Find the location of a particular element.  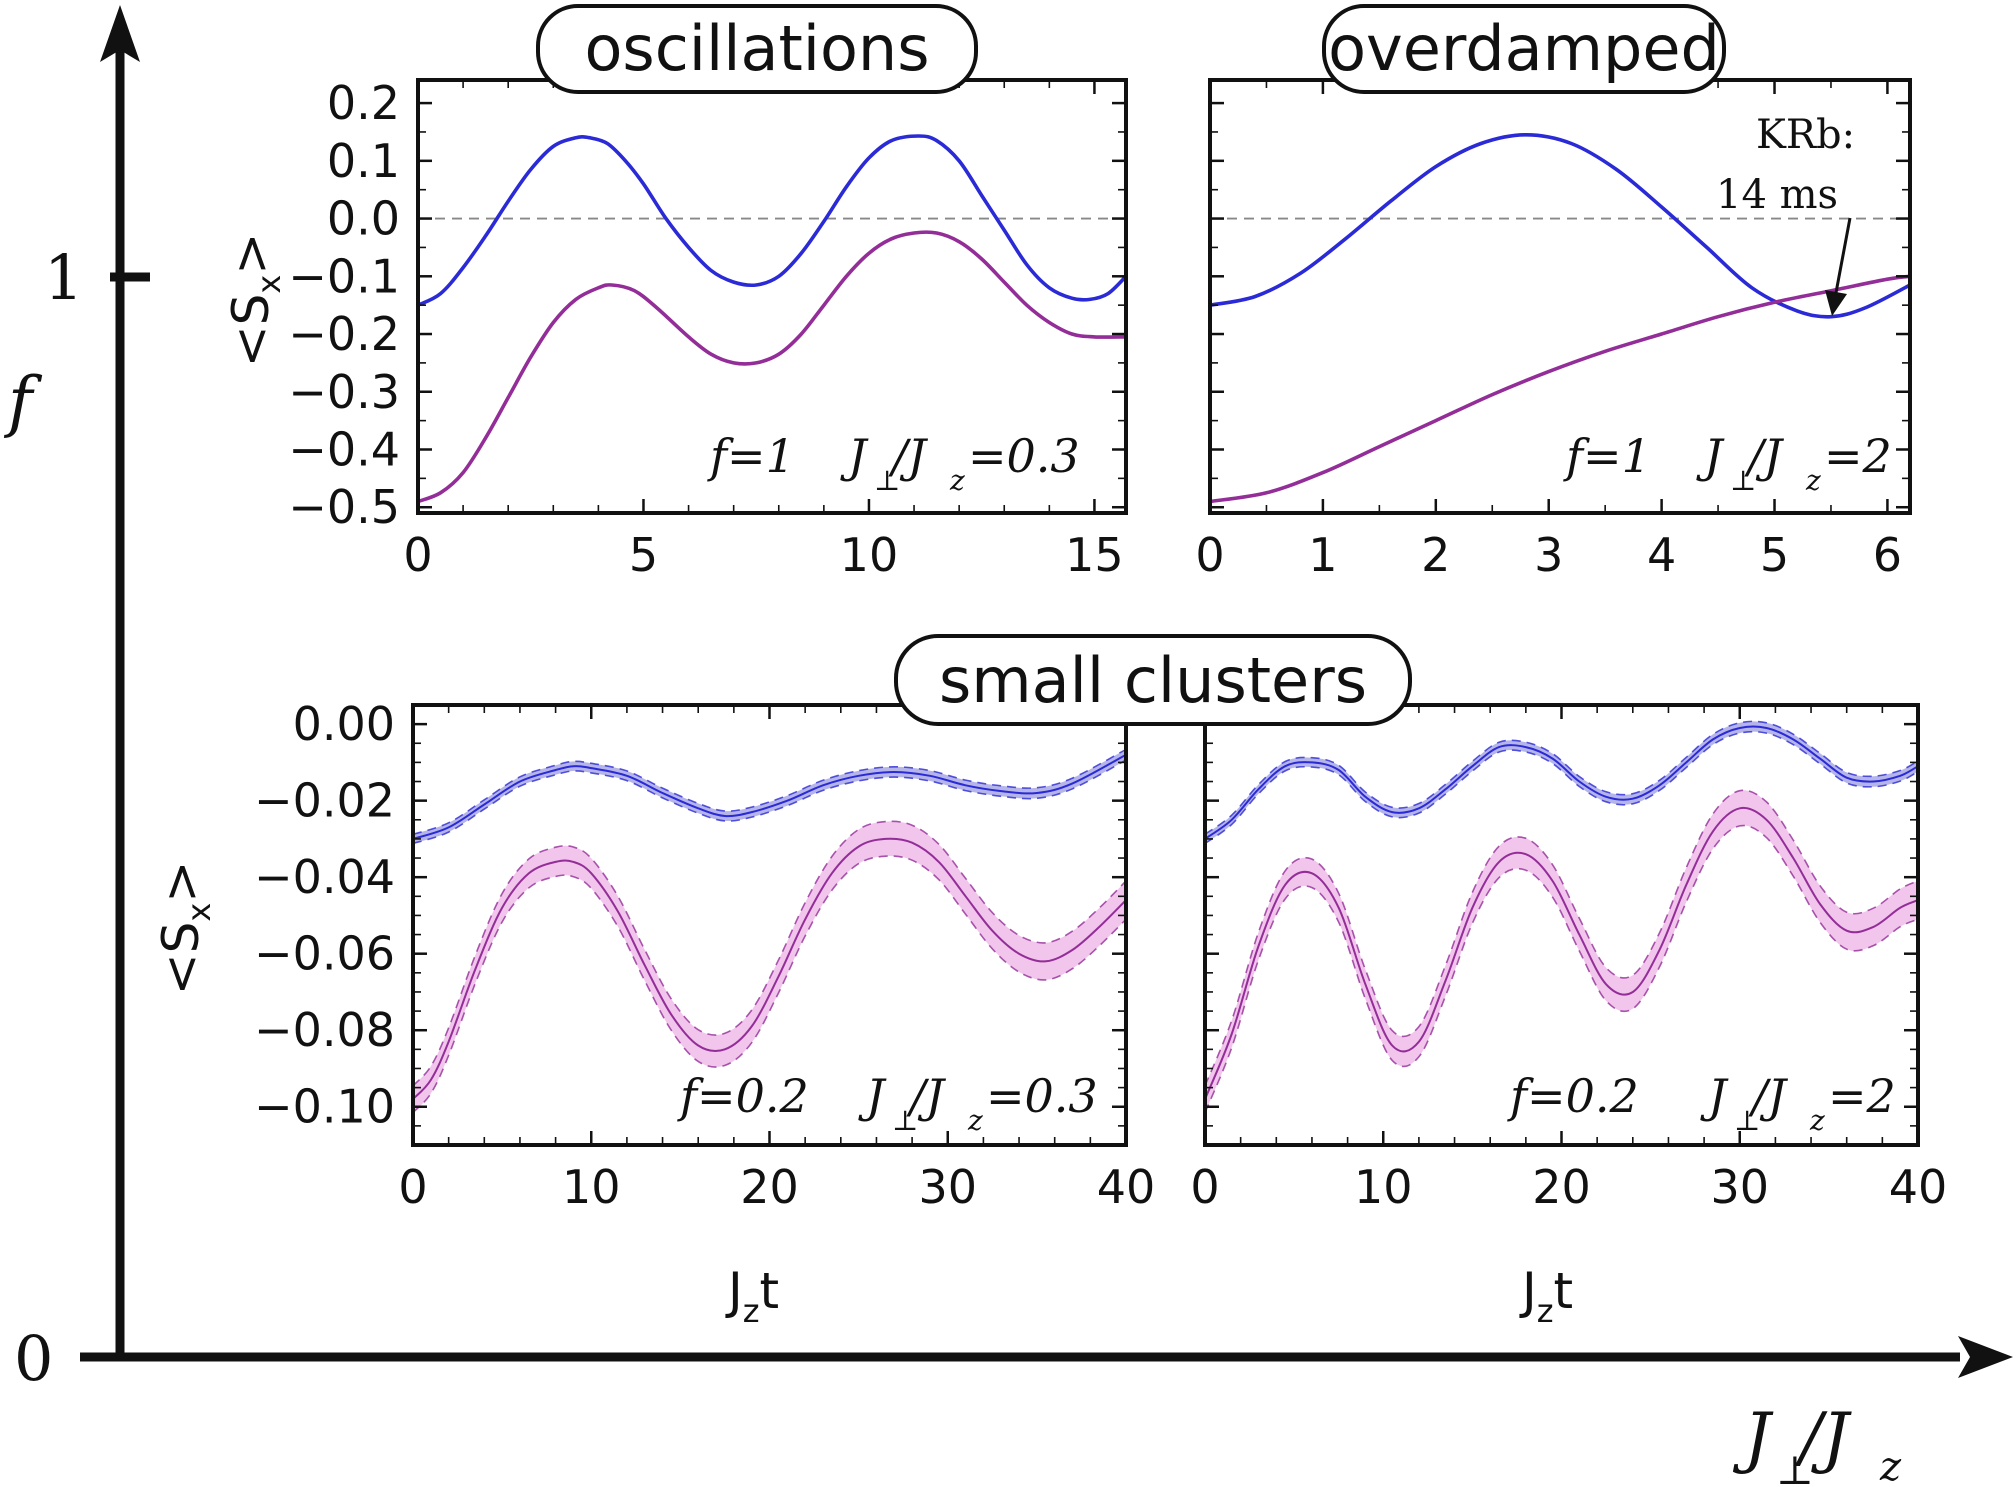

p3-ticks is located at coordinates (769, 925).